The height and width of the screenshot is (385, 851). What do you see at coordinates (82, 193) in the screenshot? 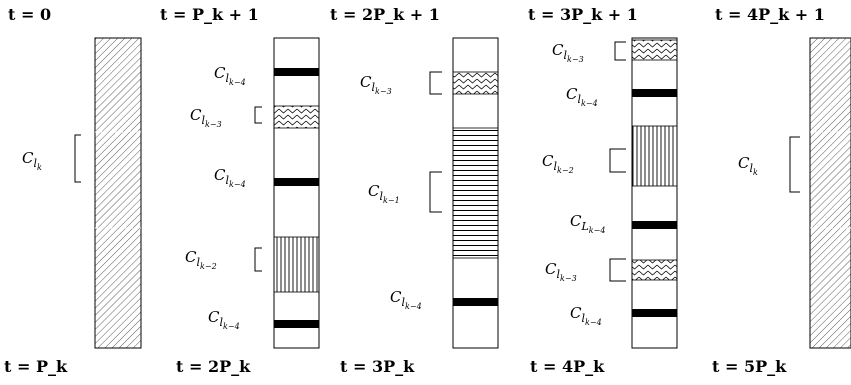
I see `column-0: Clk` at bounding box center [82, 193].